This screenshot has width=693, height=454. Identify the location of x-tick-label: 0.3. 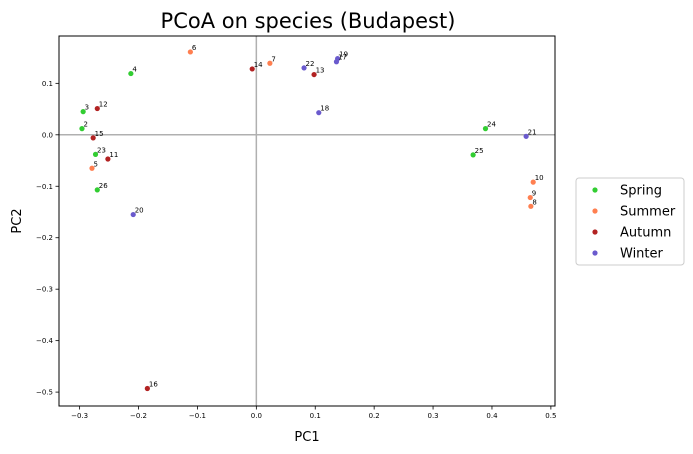
(432, 416).